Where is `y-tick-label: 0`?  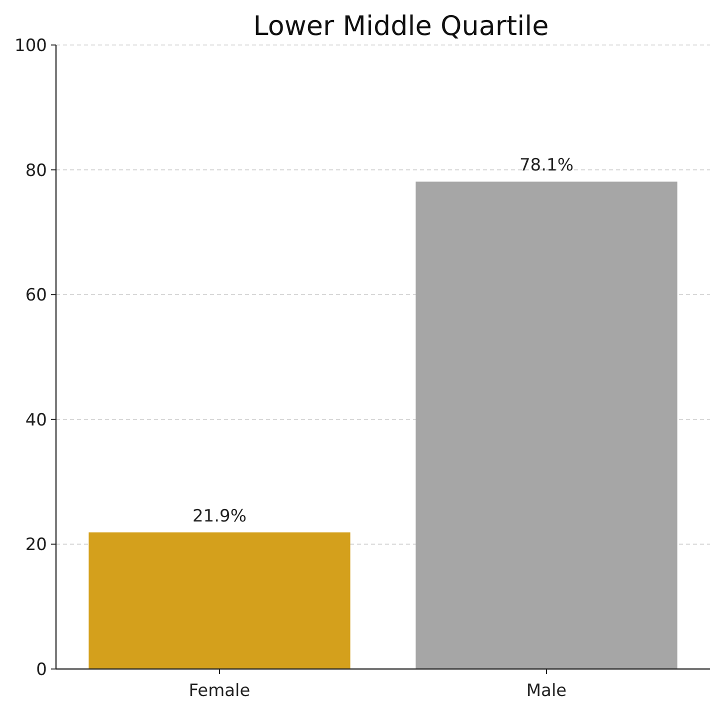
y-tick-label: 0 is located at coordinates (41, 670).